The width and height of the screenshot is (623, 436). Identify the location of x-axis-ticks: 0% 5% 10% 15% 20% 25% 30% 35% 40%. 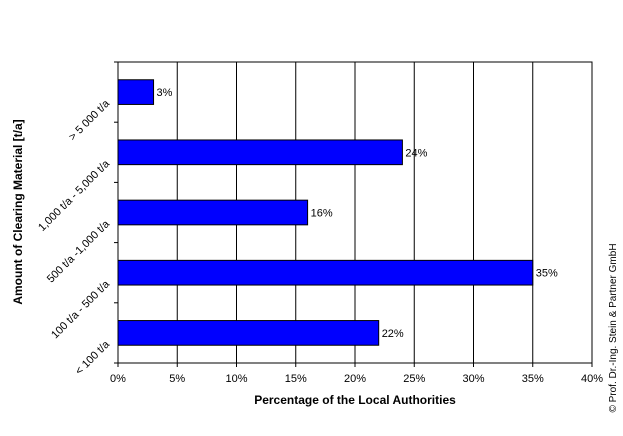
(356, 374).